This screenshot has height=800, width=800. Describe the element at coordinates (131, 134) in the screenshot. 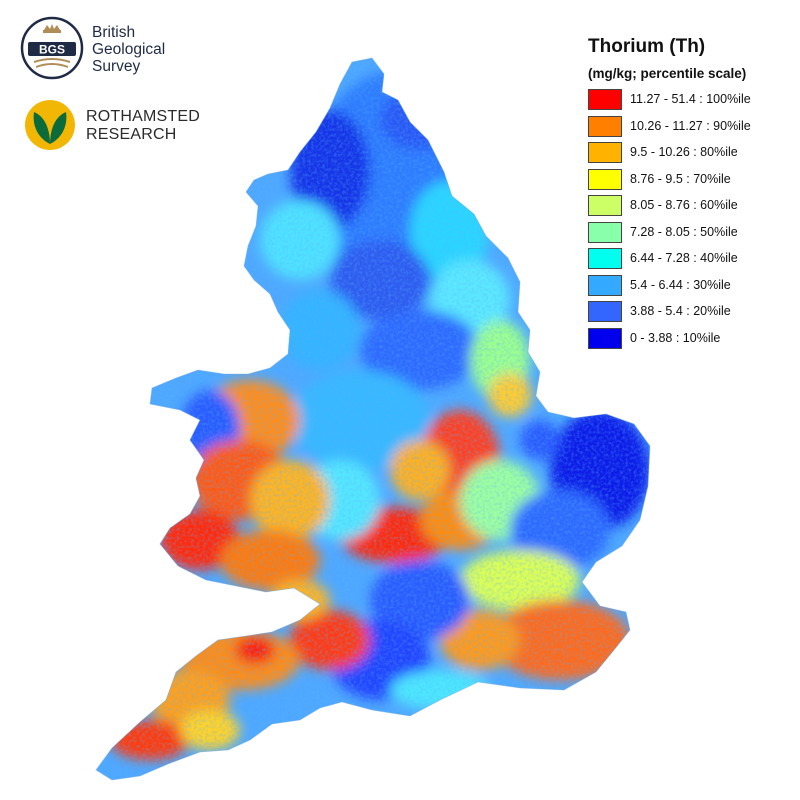

I see `rothamsted-line-2: RESEARCH` at that location.